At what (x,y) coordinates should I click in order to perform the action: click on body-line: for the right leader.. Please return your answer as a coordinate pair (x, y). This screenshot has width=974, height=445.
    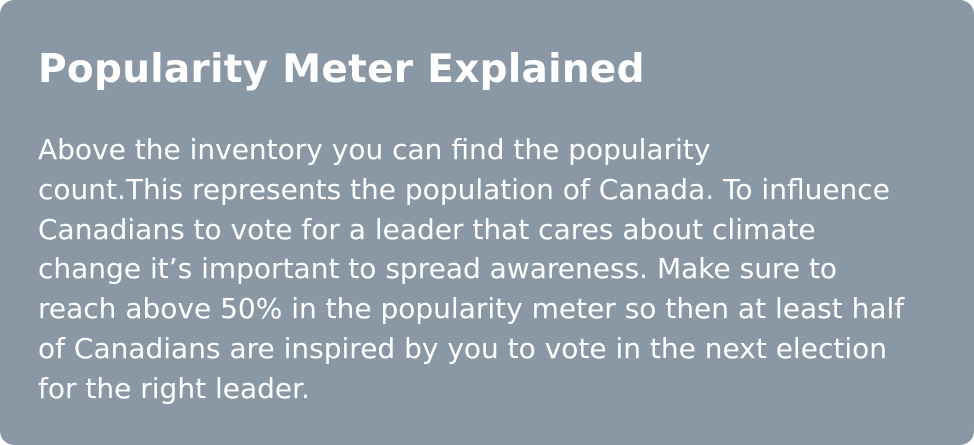
    Looking at the image, I should click on (174, 388).